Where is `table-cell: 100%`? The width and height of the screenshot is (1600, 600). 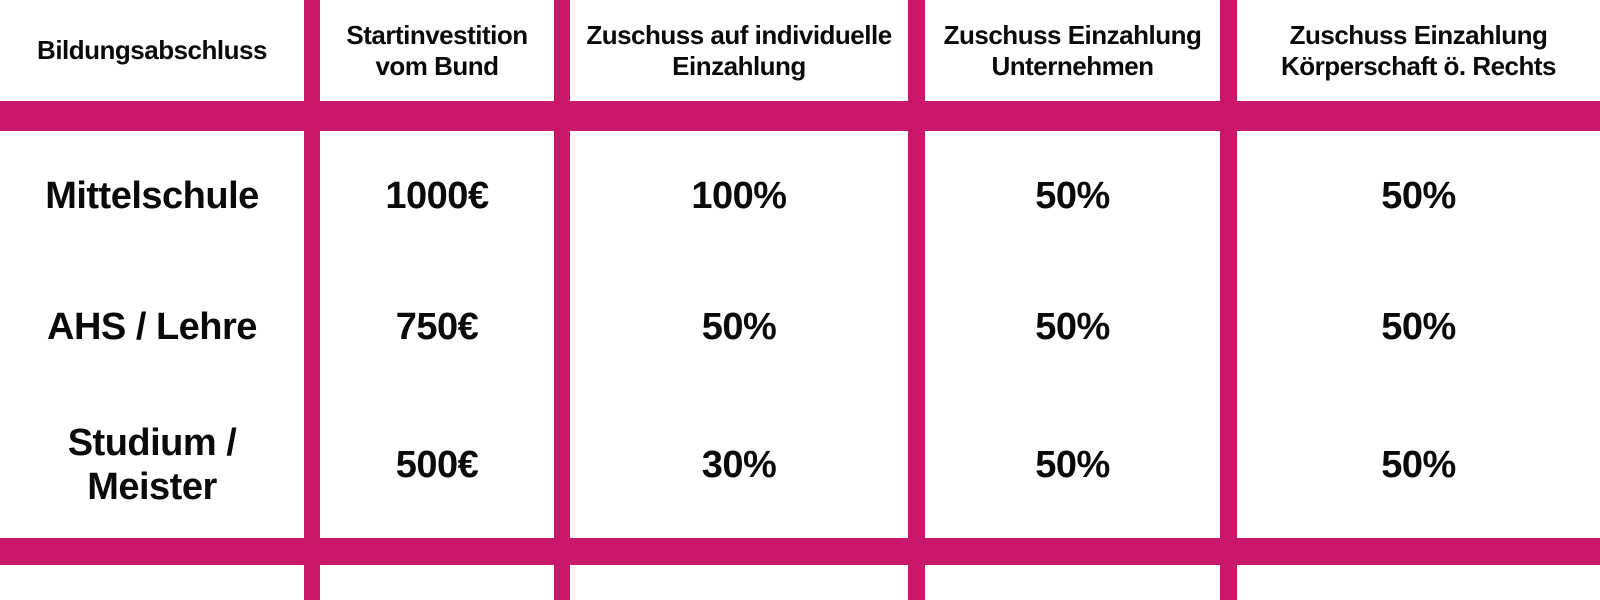
table-cell: 100% is located at coordinates (739, 196).